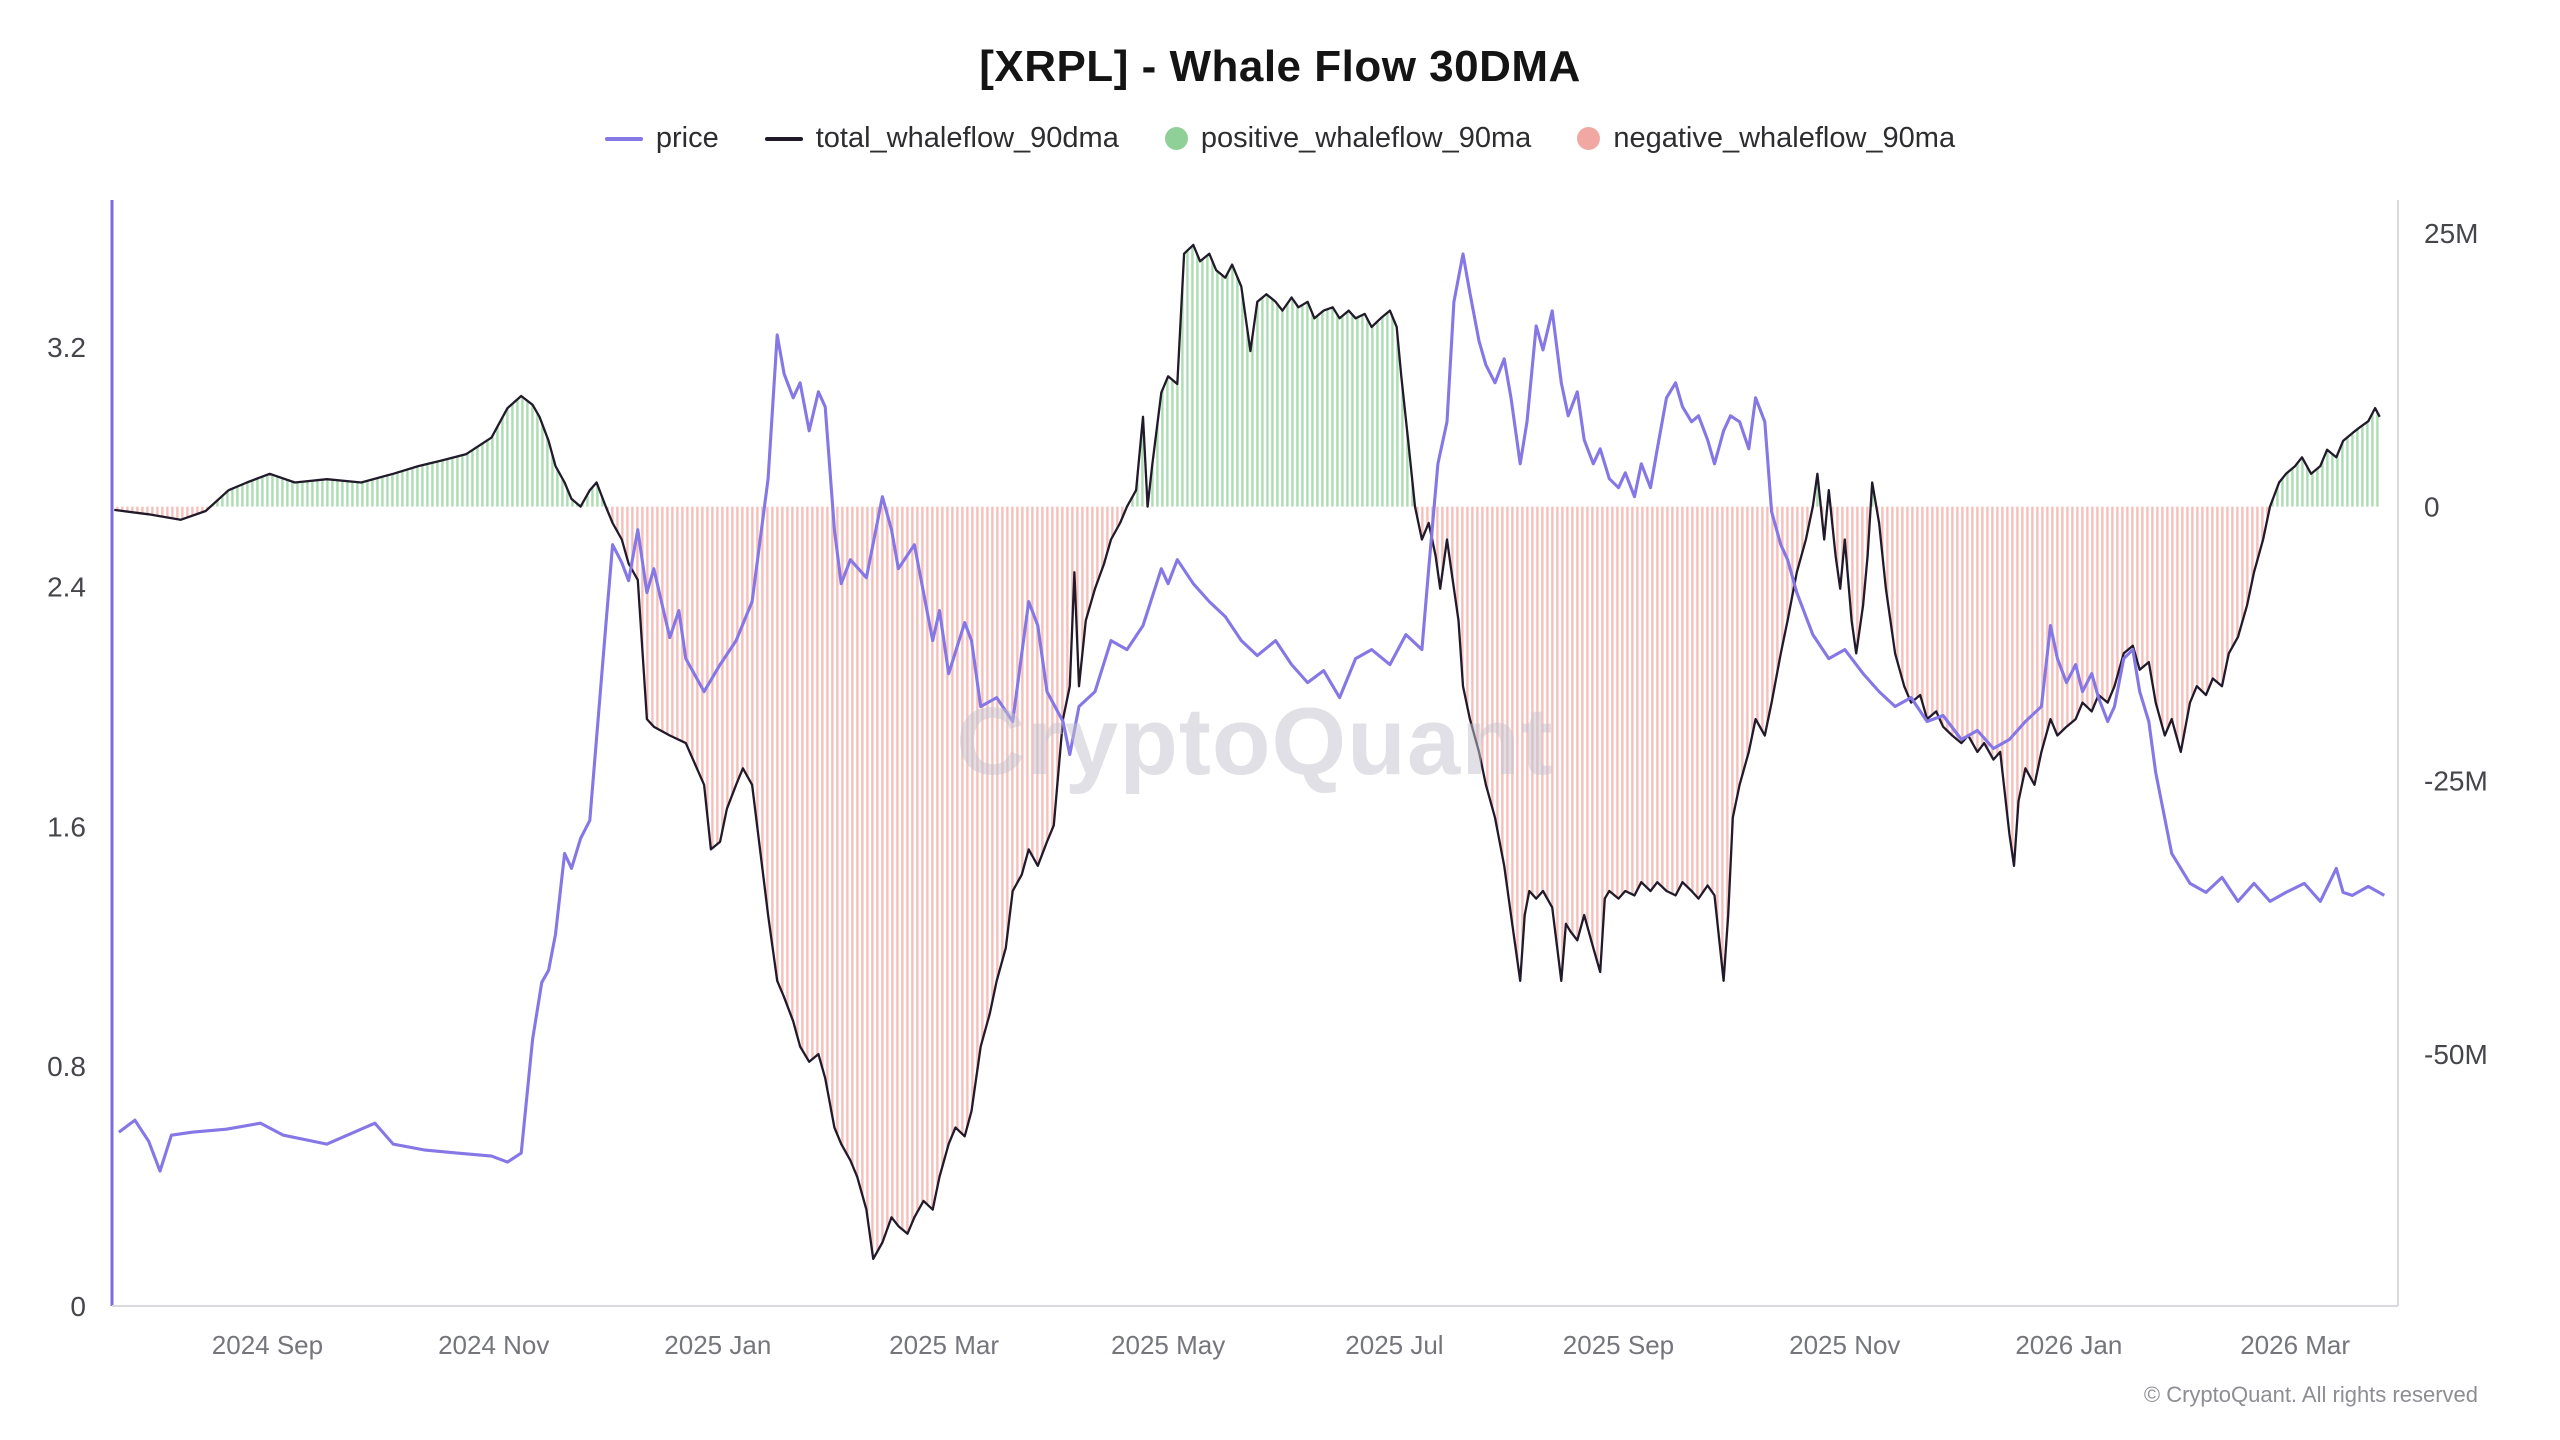 This screenshot has width=2560, height=1440. What do you see at coordinates (2456, 1054) in the screenshot?
I see `right-axis-tick-label: -50M` at bounding box center [2456, 1054].